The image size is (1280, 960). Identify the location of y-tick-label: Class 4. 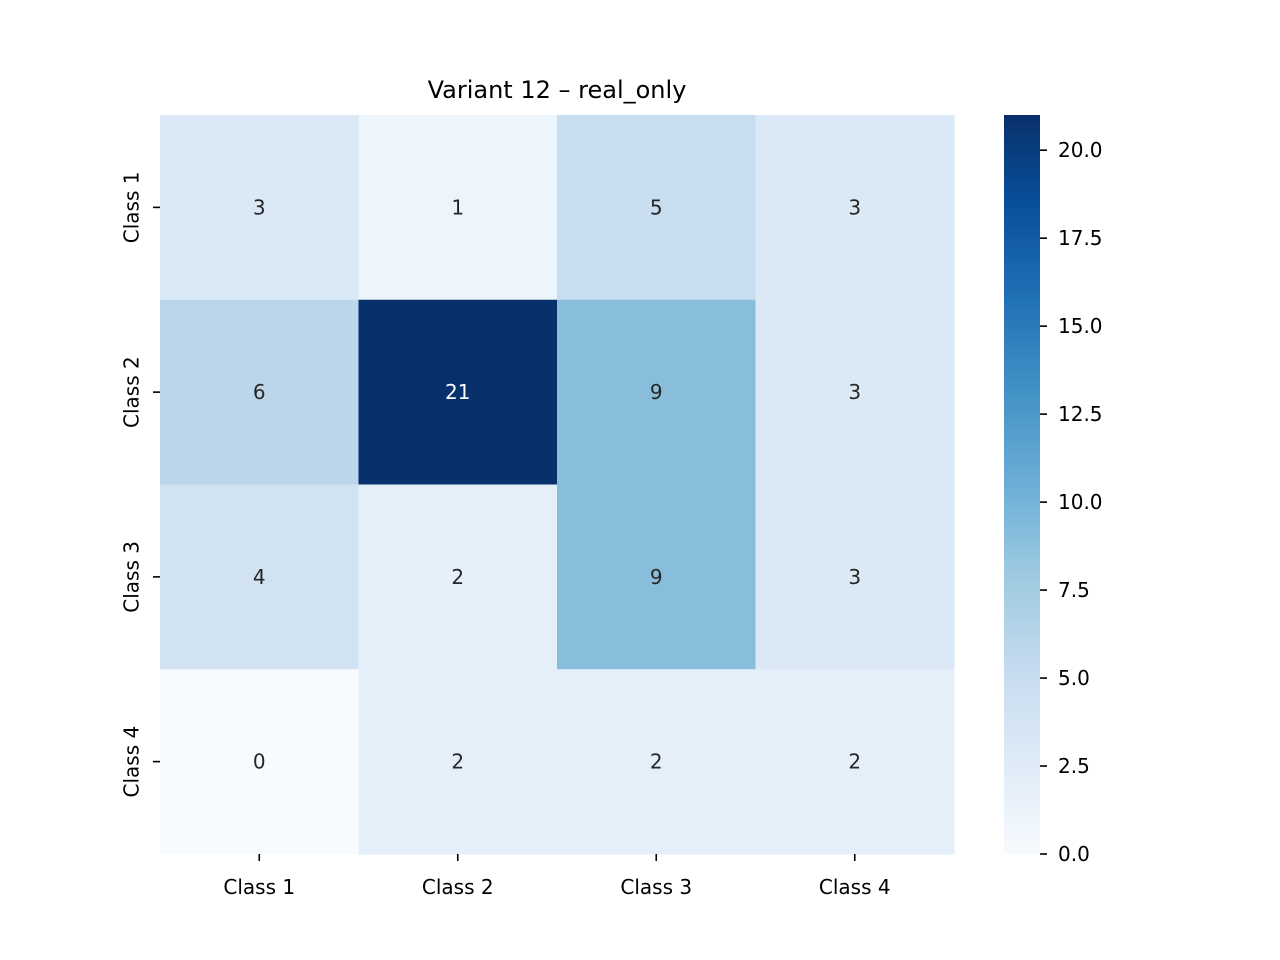
(132, 762).